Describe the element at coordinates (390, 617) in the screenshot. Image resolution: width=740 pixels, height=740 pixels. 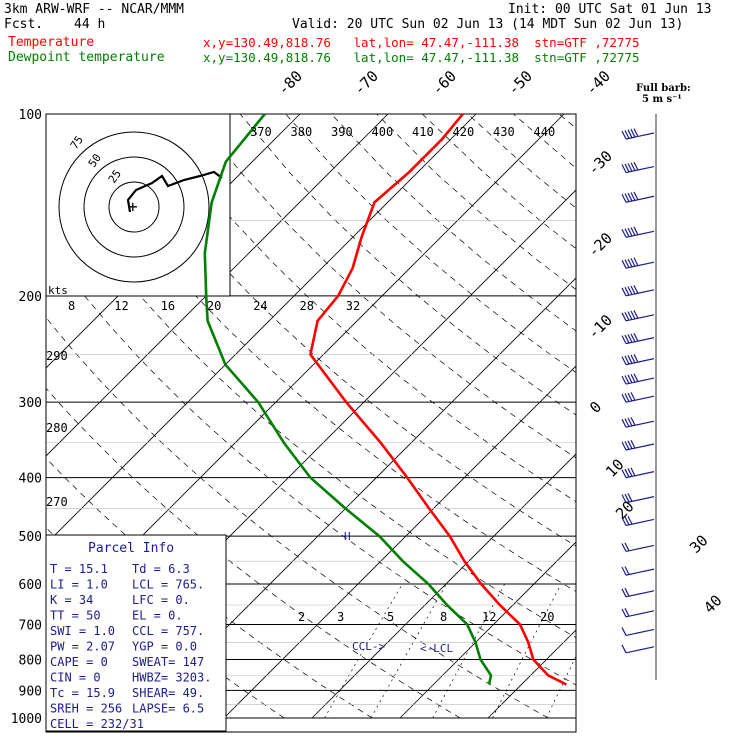
I see `mixing-ratio-label: 5` at that location.